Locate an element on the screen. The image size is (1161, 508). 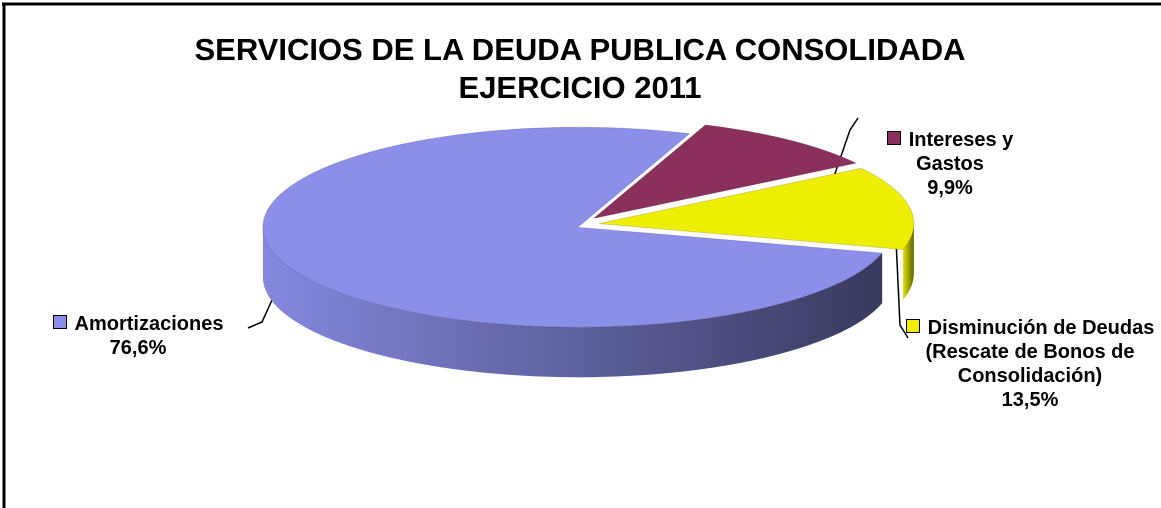
chart-title: EJERCICIO 2011 is located at coordinates (580, 87).